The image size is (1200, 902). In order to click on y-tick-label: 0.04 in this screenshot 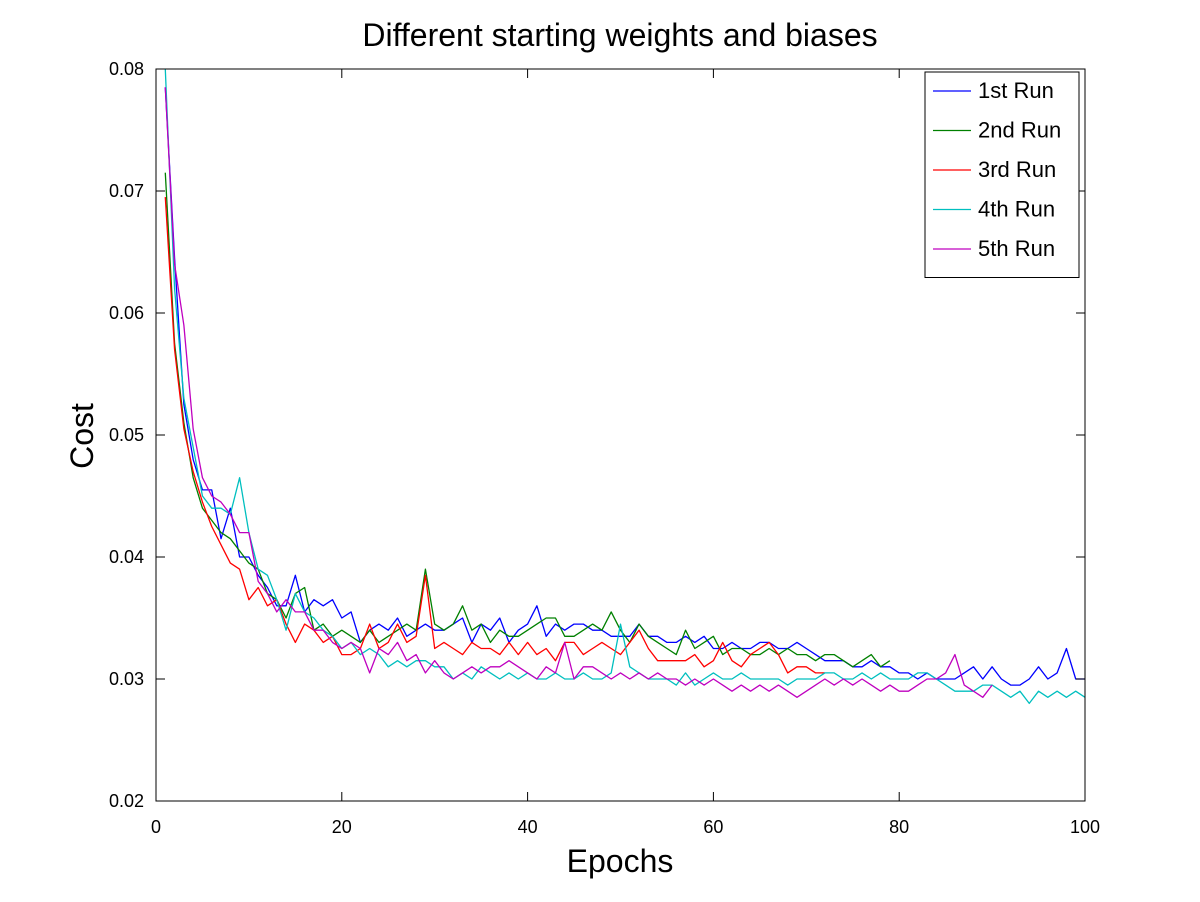, I will do `click(126, 557)`.